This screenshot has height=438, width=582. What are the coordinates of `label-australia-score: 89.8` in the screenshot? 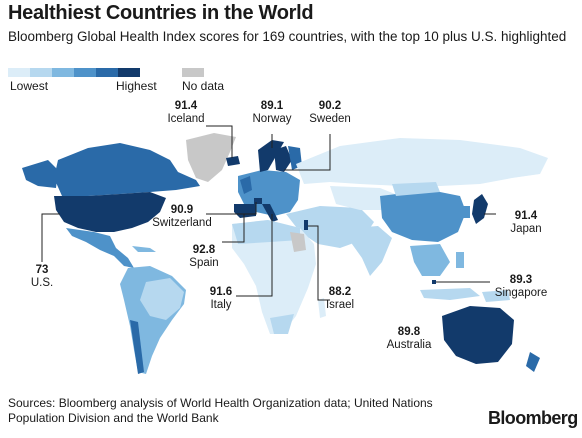 It's located at (409, 332).